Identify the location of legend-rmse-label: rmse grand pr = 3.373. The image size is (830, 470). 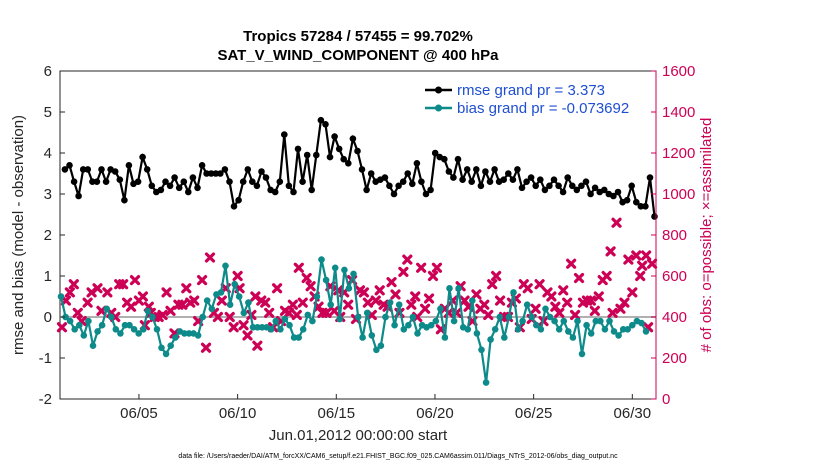
(531, 90).